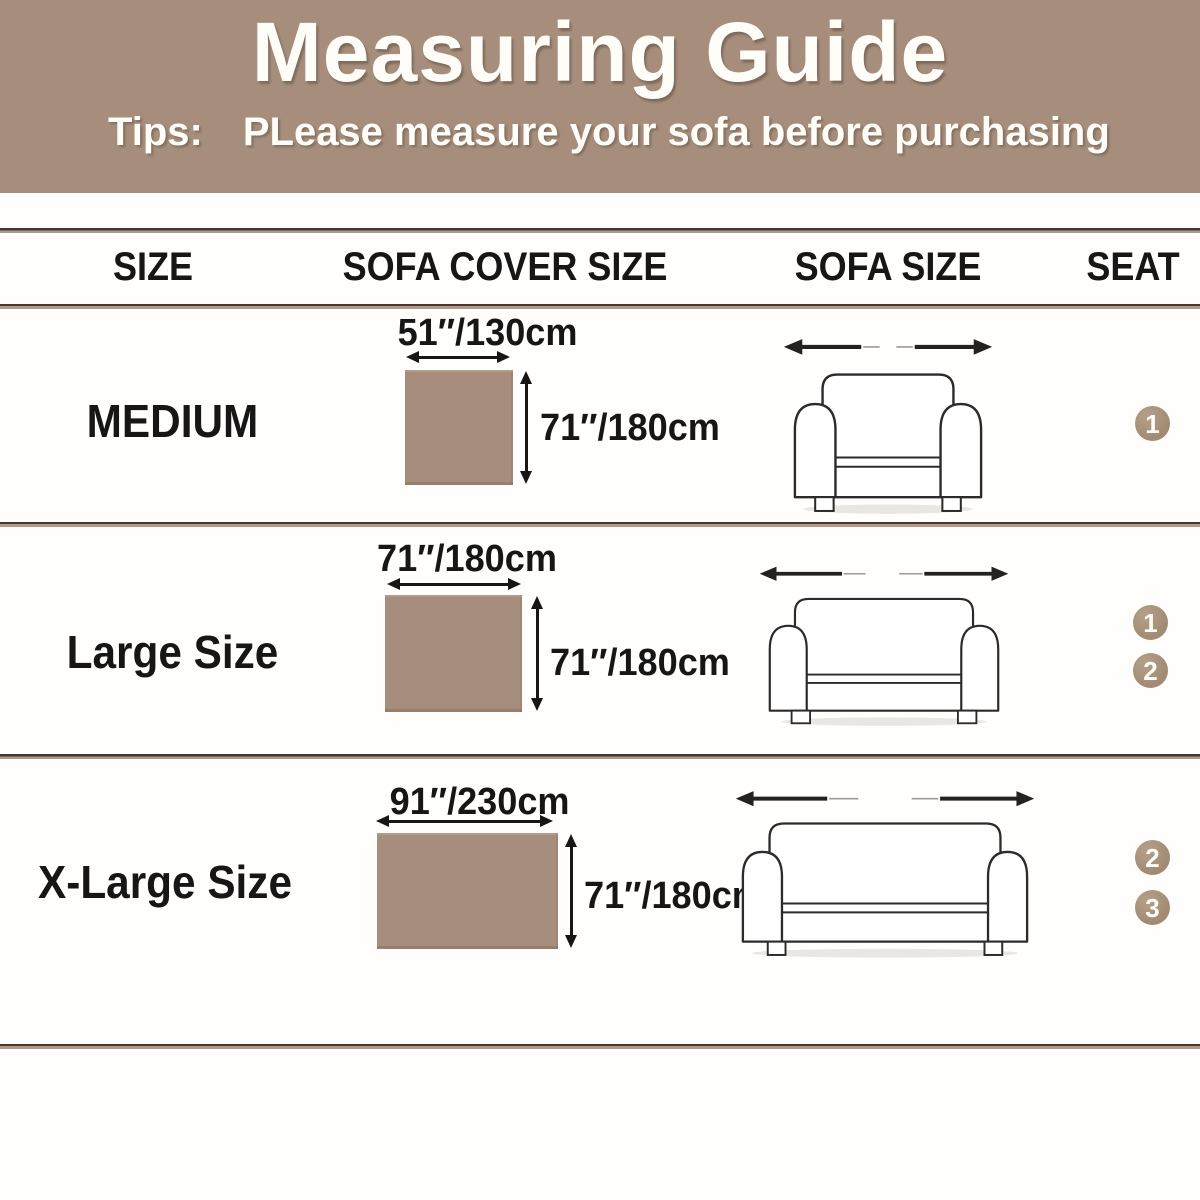 This screenshot has width=1200, height=1200. Describe the element at coordinates (888, 426) in the screenshot. I see `armchair-icon` at that location.